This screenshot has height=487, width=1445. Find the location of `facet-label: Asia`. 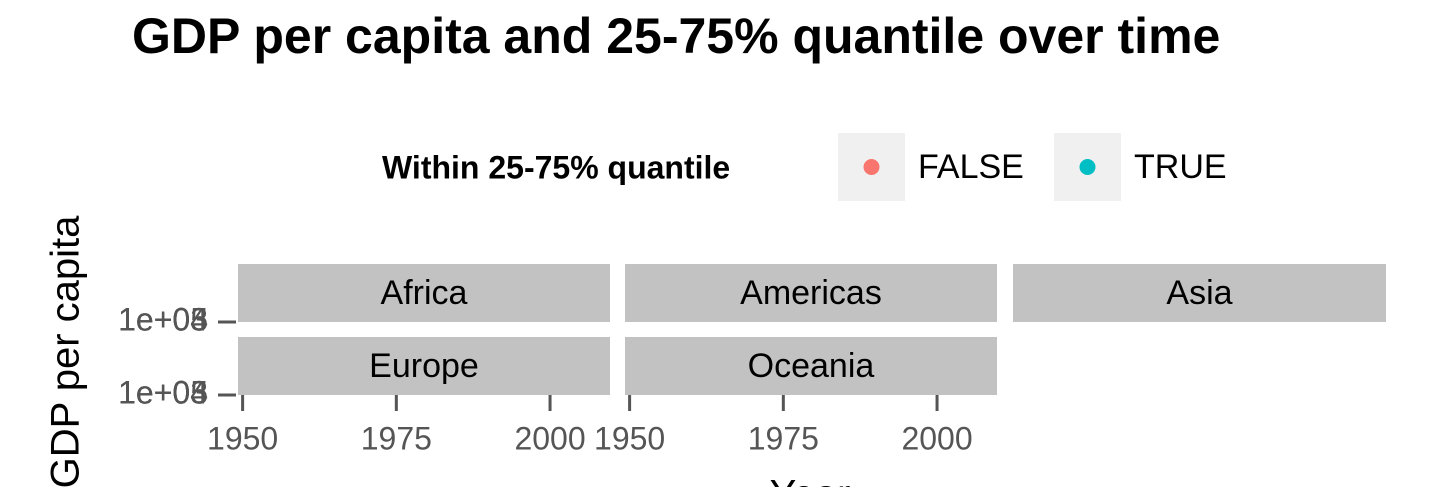

facet-label: Asia is located at coordinates (1199, 293).